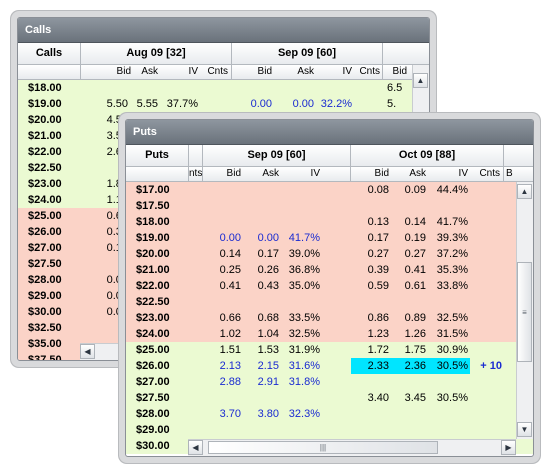 Image resolution: width=550 pixels, height=474 pixels. I want to click on bid-cell: 0.08, so click(378, 190).